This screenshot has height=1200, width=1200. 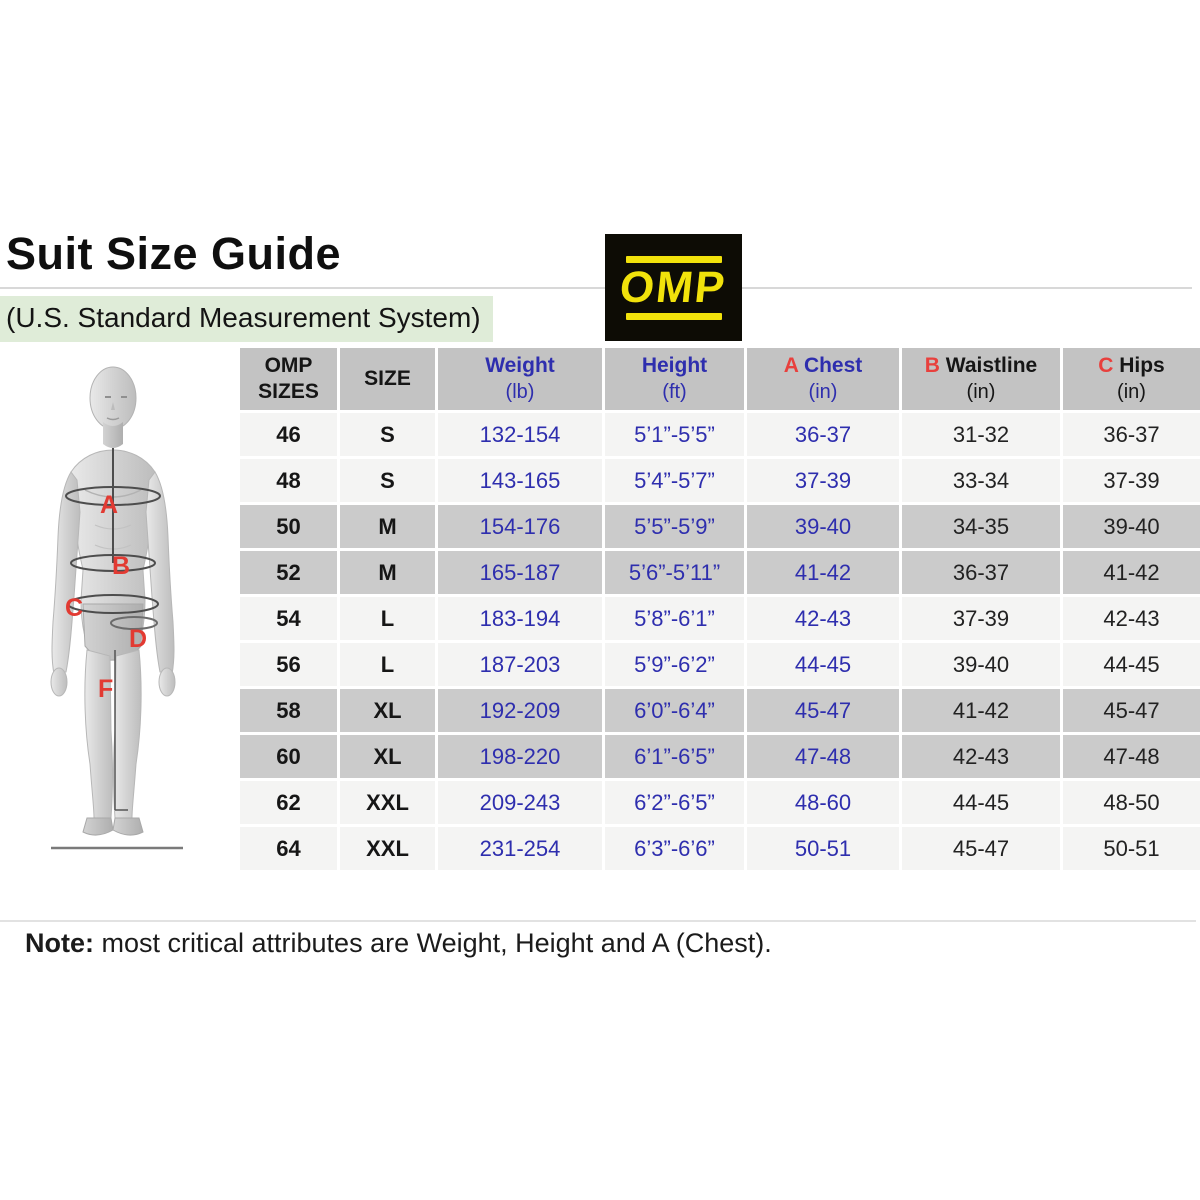 I want to click on figure-letter-b: B, so click(x=121, y=566).